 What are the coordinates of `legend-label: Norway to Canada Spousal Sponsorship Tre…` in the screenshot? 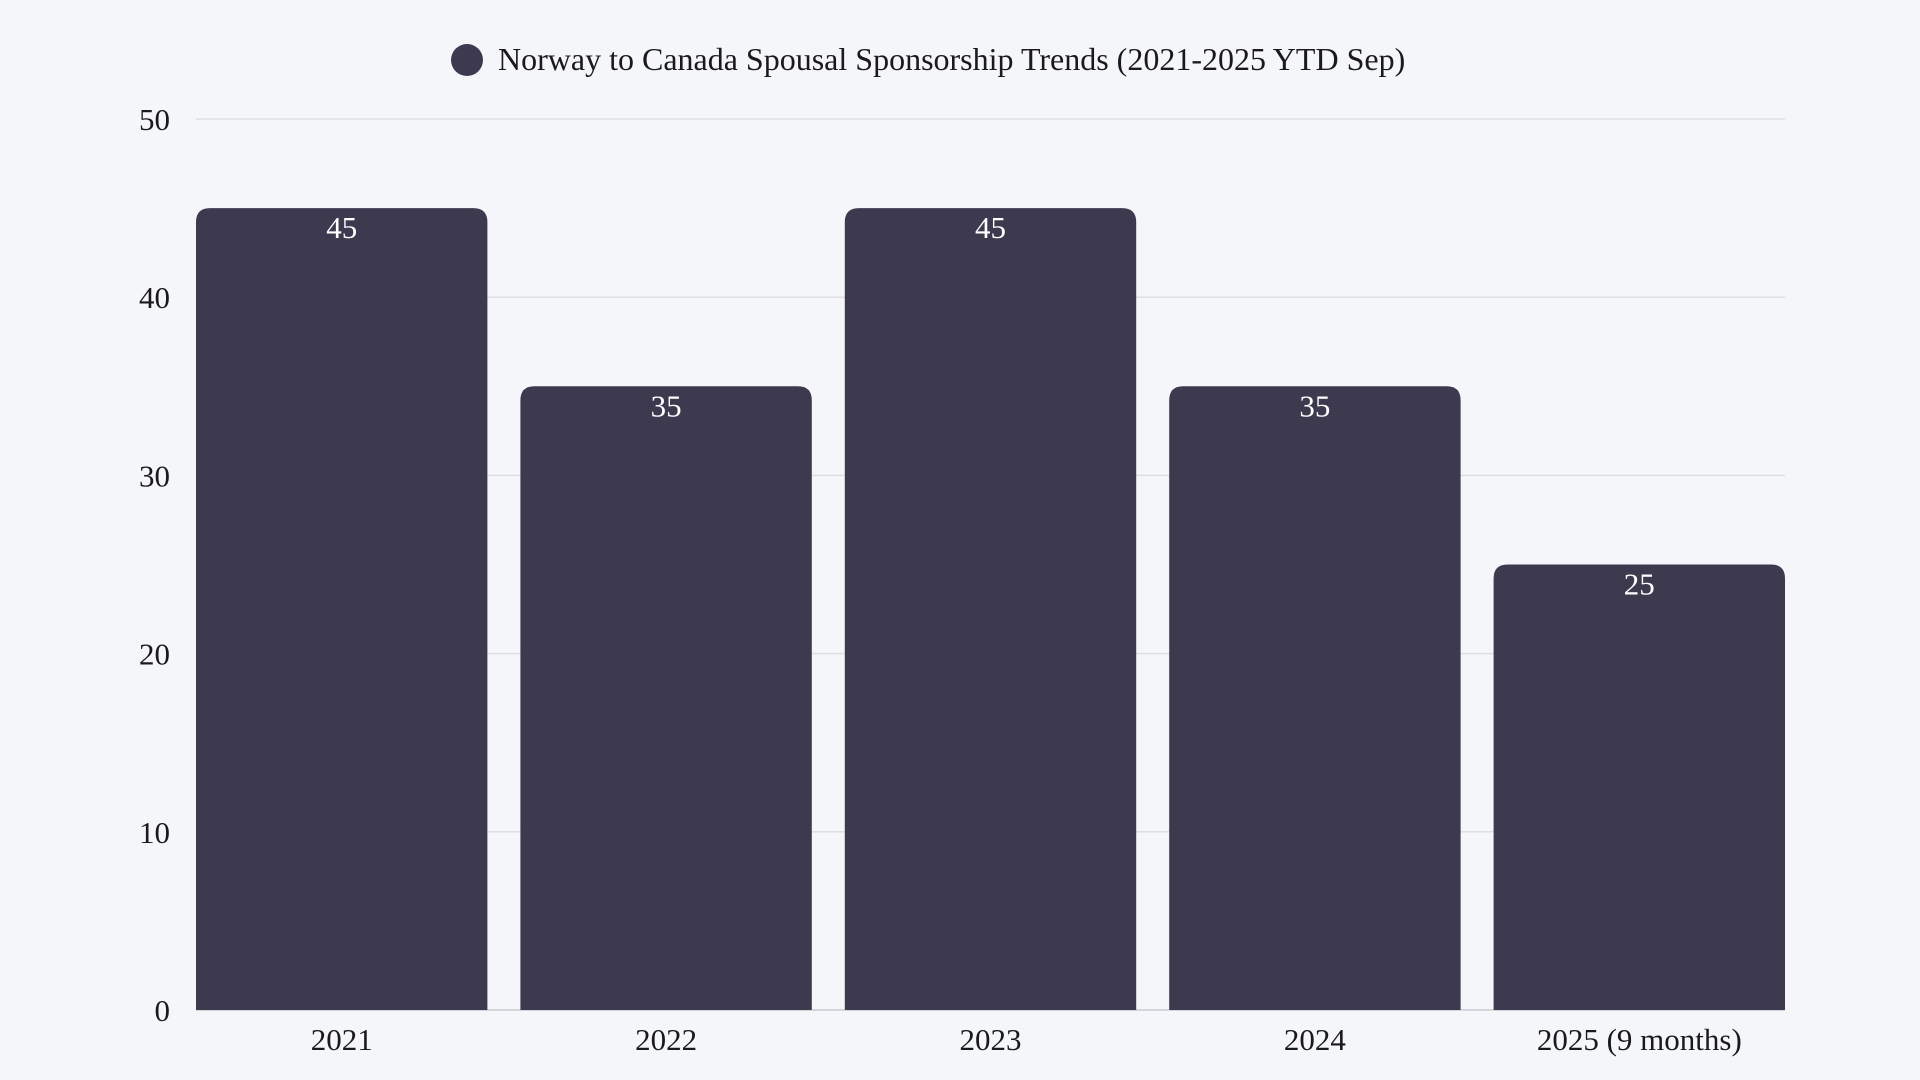 It's located at (951, 59).